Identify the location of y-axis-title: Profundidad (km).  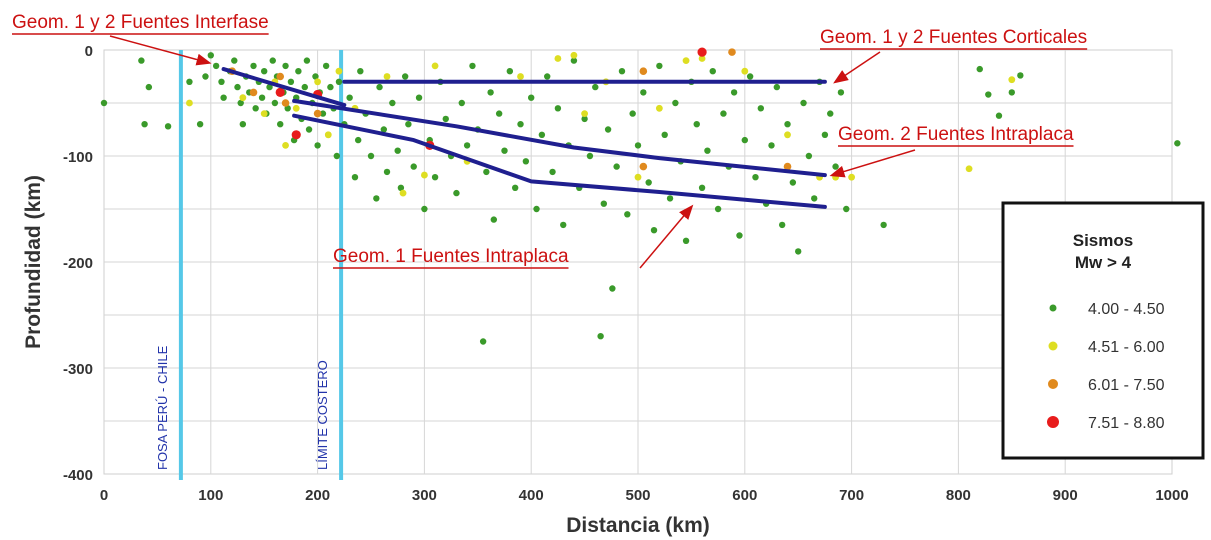
(33, 262).